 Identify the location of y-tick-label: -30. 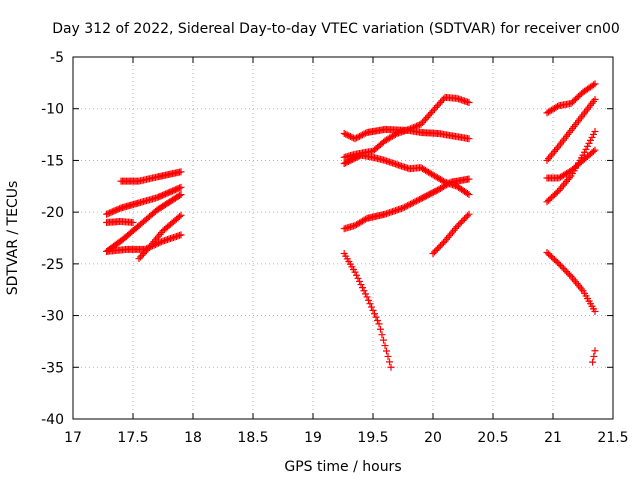
(52, 317).